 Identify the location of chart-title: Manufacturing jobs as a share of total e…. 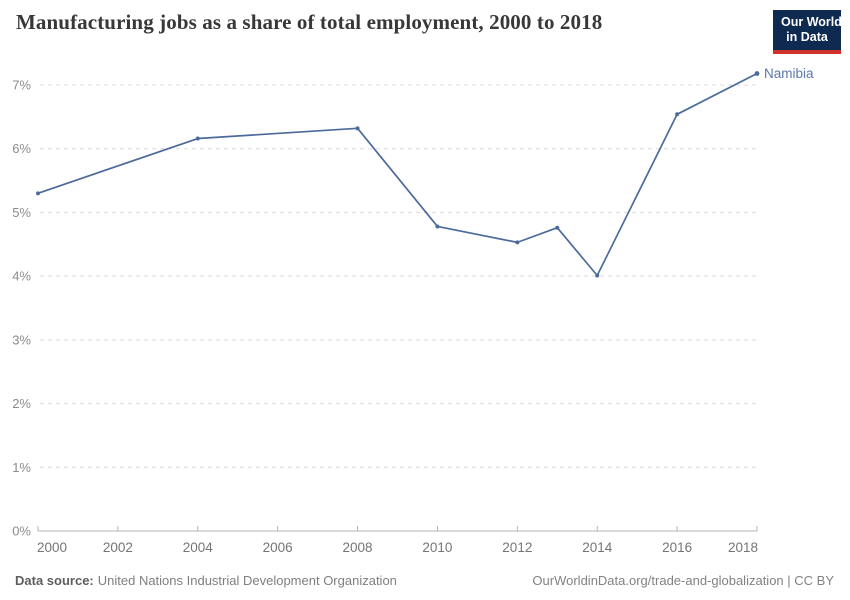
(309, 22).